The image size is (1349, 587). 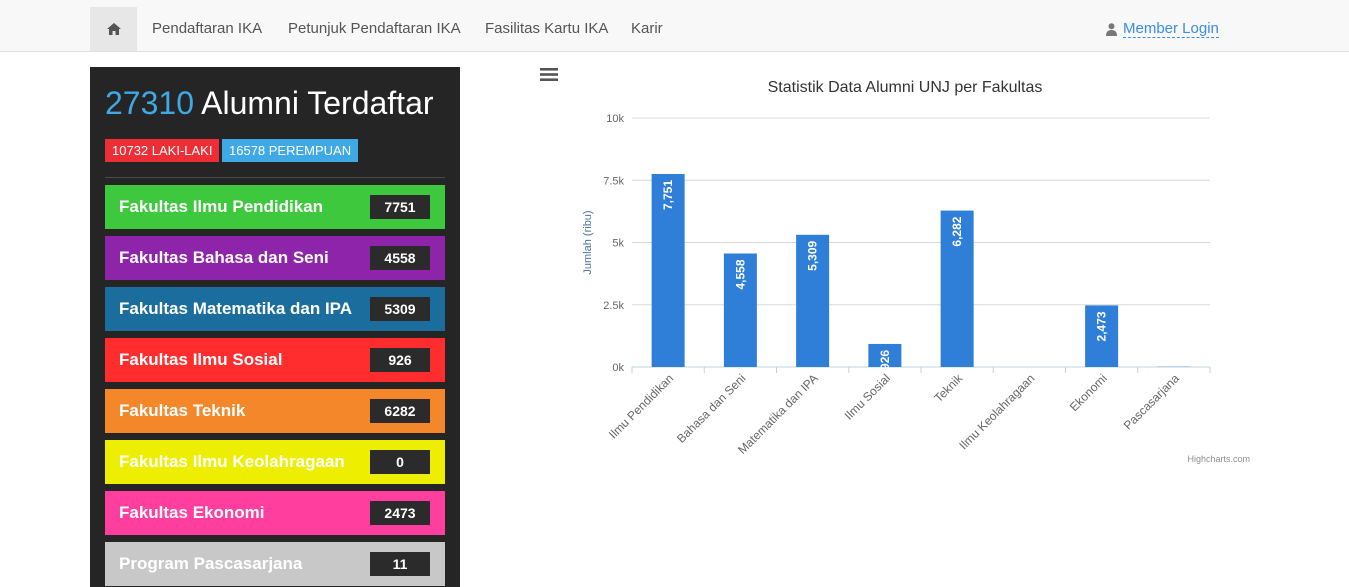 I want to click on alumni-title: Alumni Terdaftar, so click(x=317, y=103).